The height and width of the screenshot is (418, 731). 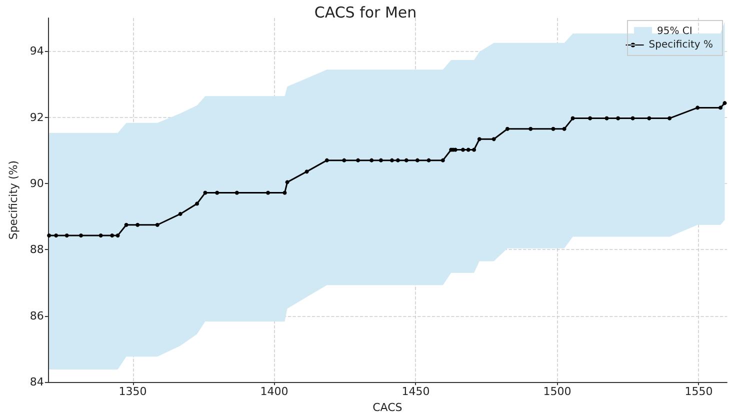 I want to click on annotation: 95% CI, so click(x=674, y=31).